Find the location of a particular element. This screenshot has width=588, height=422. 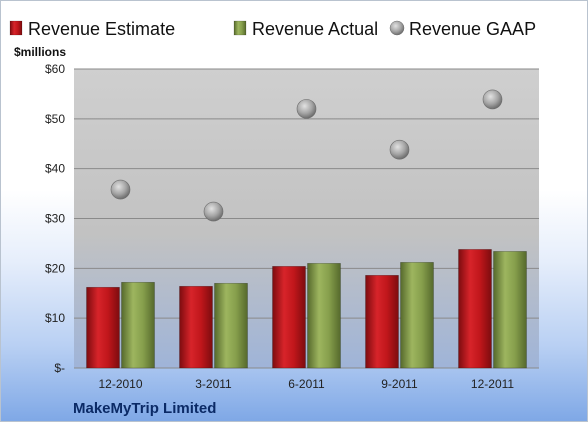

legend-item: Revenue Estimate is located at coordinates (92, 29).